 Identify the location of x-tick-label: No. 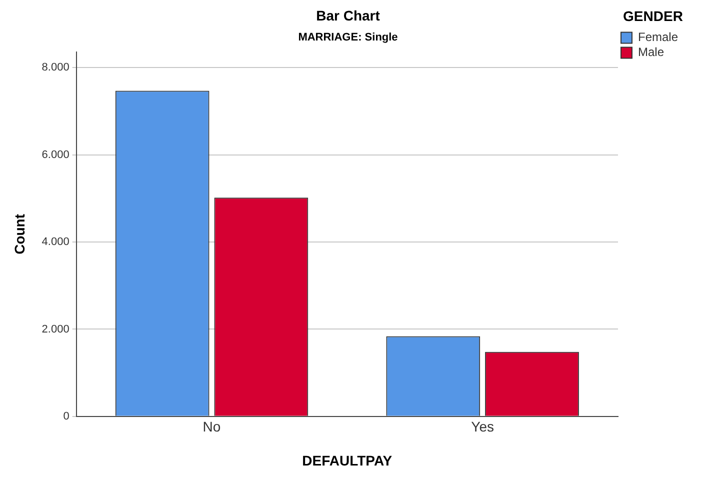
(211, 426).